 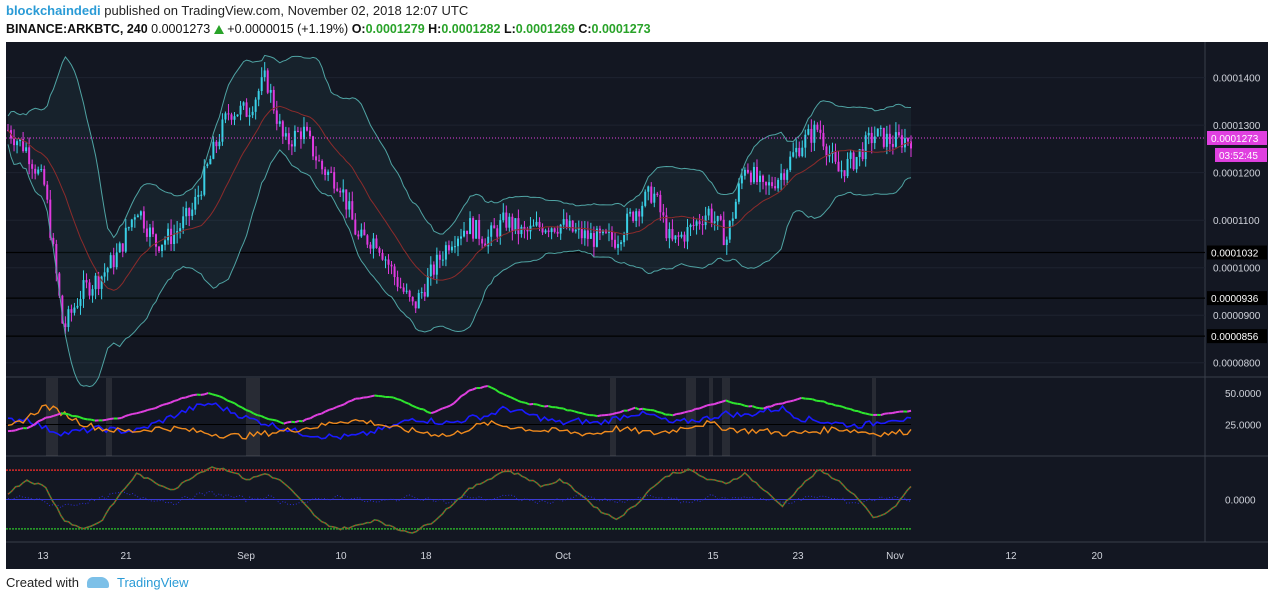 What do you see at coordinates (53, 10) in the screenshot?
I see `author-link: blockchaindedi` at bounding box center [53, 10].